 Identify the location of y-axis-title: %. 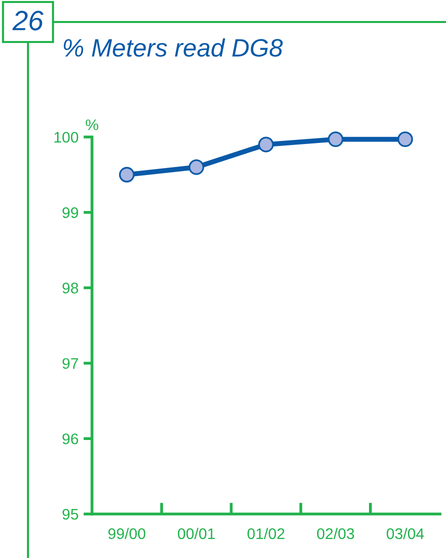
(92, 124).